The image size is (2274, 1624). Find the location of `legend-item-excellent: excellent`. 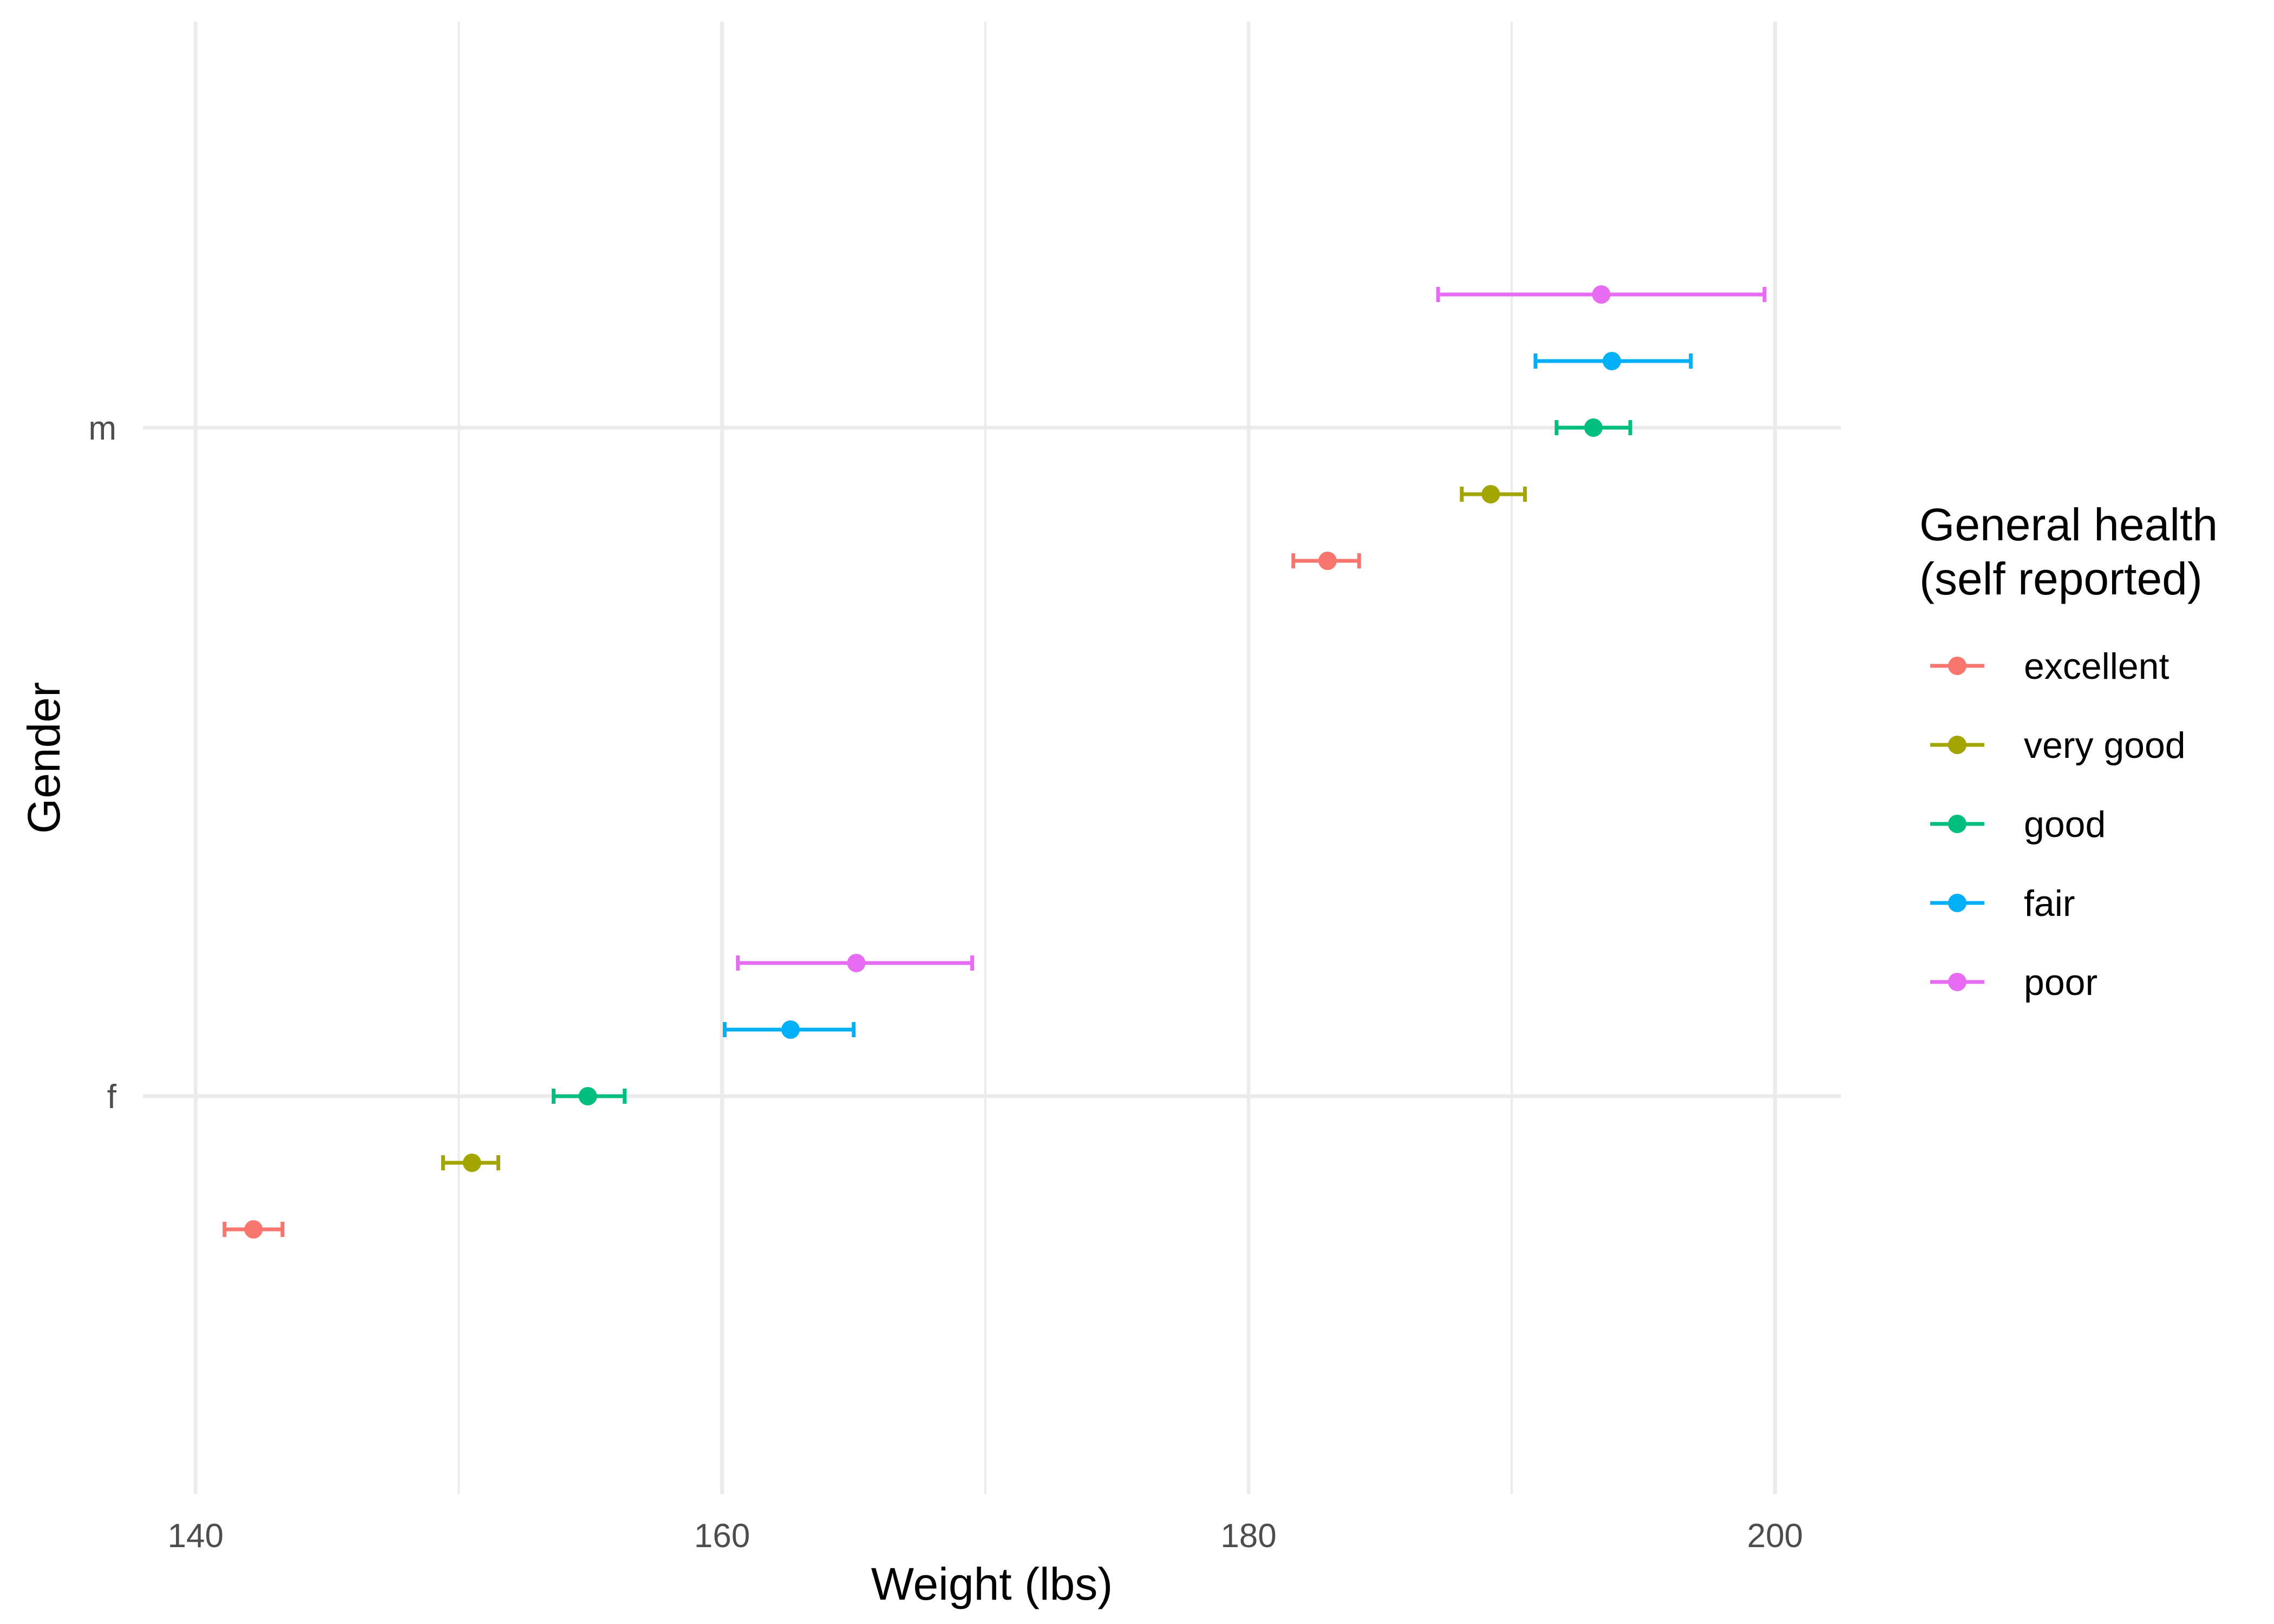

legend-item-excellent: excellent is located at coordinates (2049, 666).